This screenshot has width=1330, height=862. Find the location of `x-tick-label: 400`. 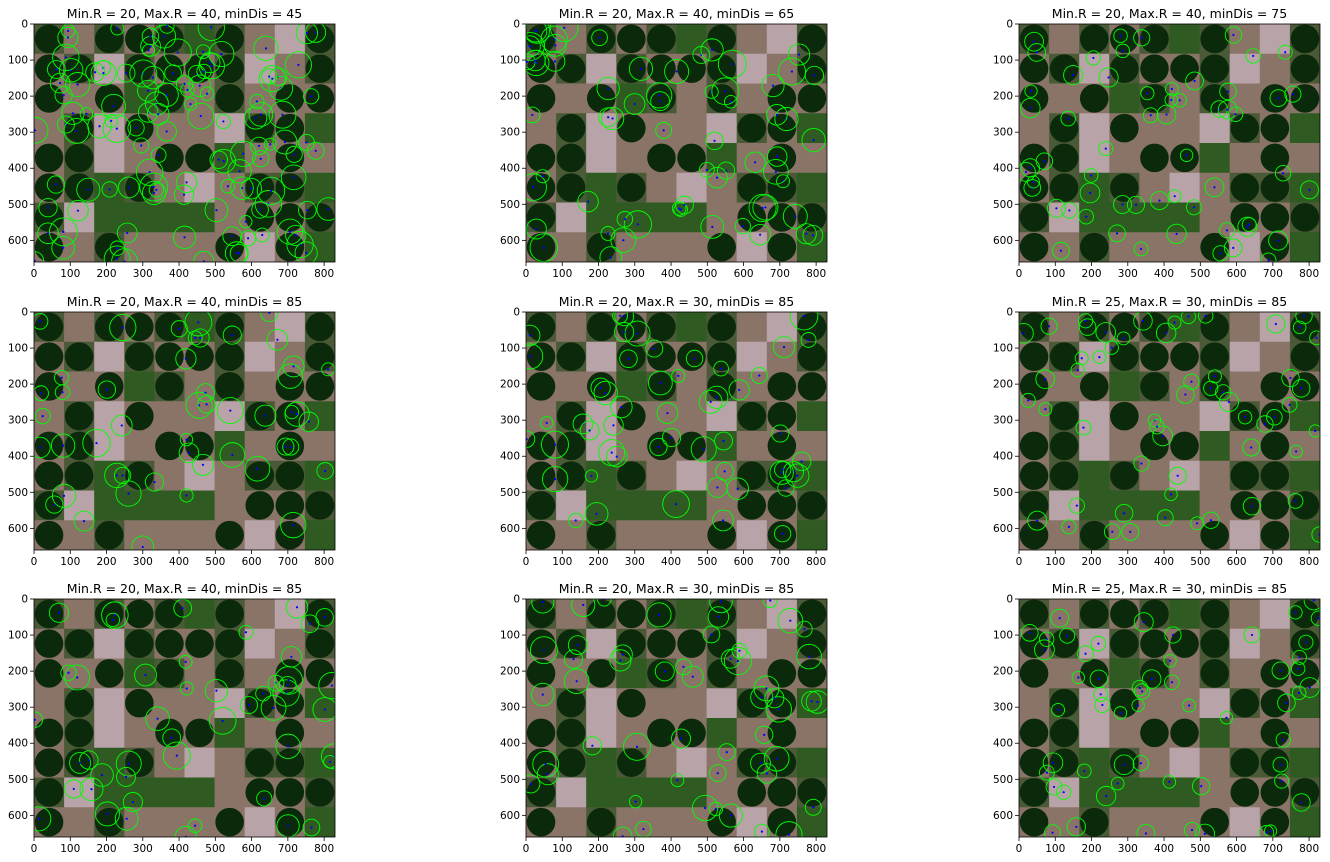

x-tick-label: 400 is located at coordinates (671, 274).